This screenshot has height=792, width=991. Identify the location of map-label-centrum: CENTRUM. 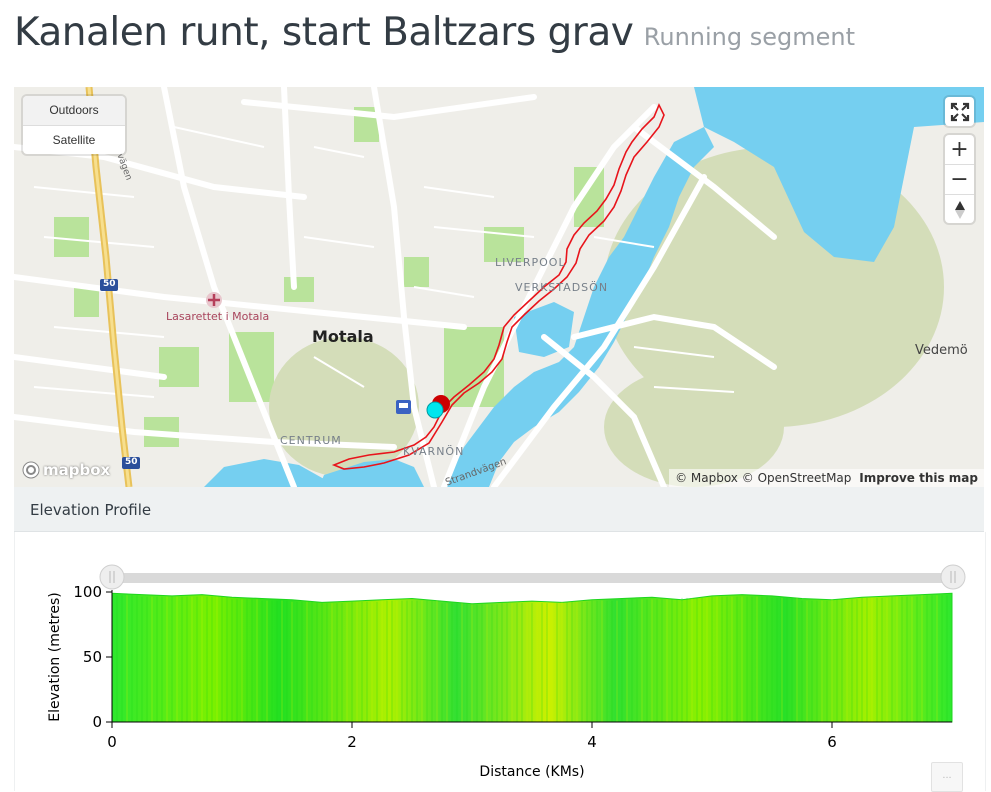
(311, 440).